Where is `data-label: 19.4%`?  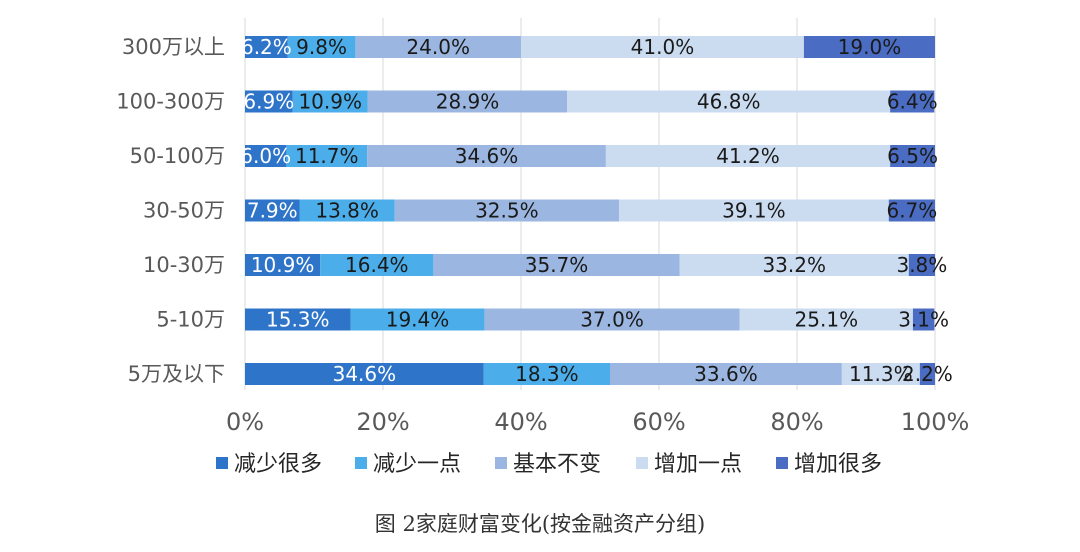 data-label: 19.4% is located at coordinates (418, 320).